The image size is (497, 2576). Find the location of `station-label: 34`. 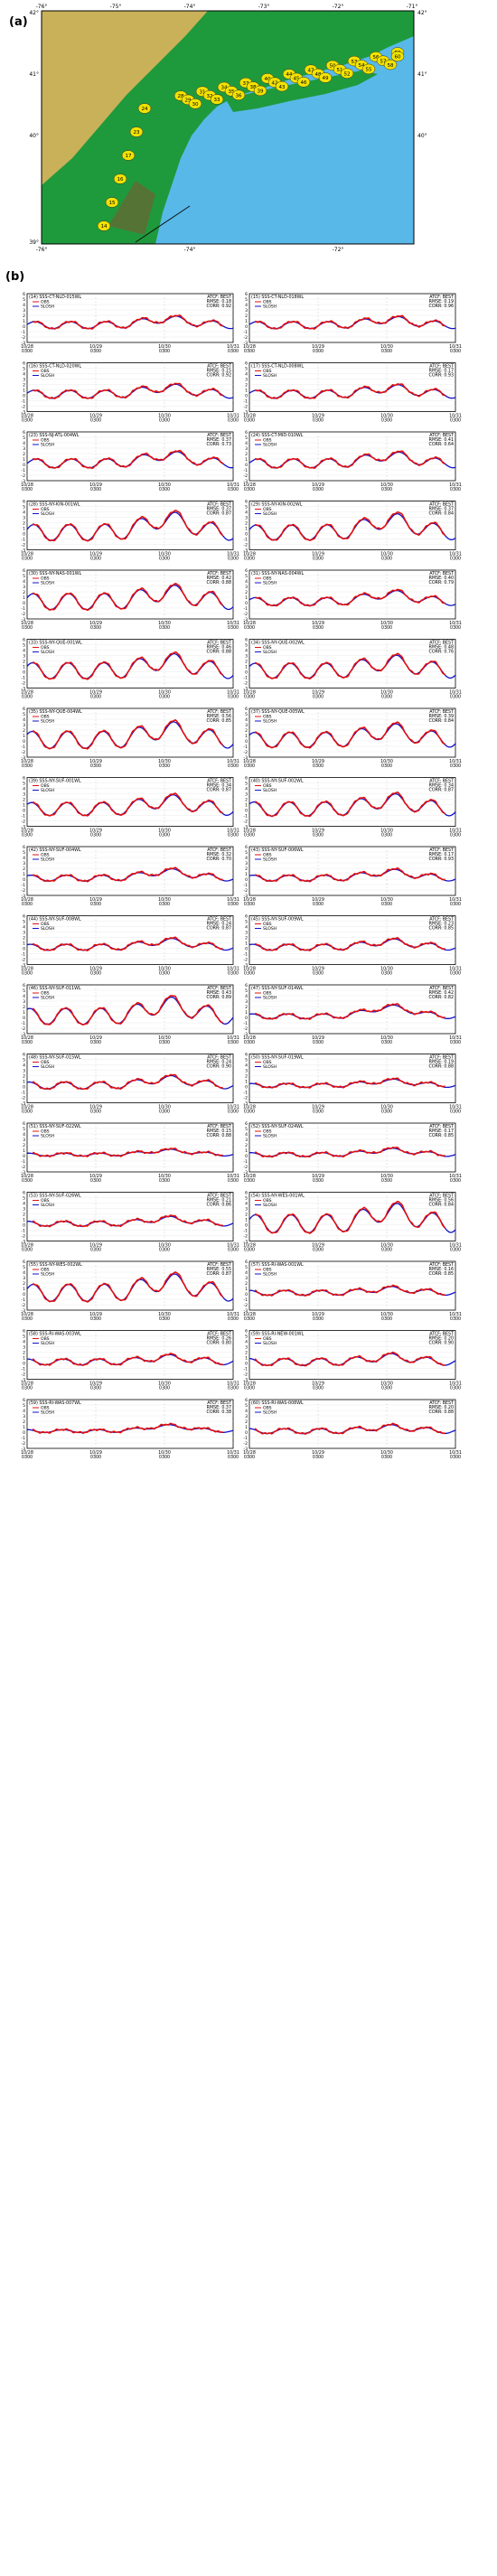

station-label: 34 is located at coordinates (224, 88).